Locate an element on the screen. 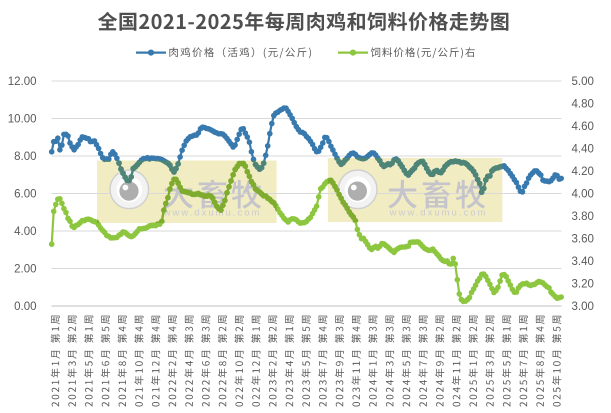  svg-text: 0.00 is located at coordinates (25, 307).